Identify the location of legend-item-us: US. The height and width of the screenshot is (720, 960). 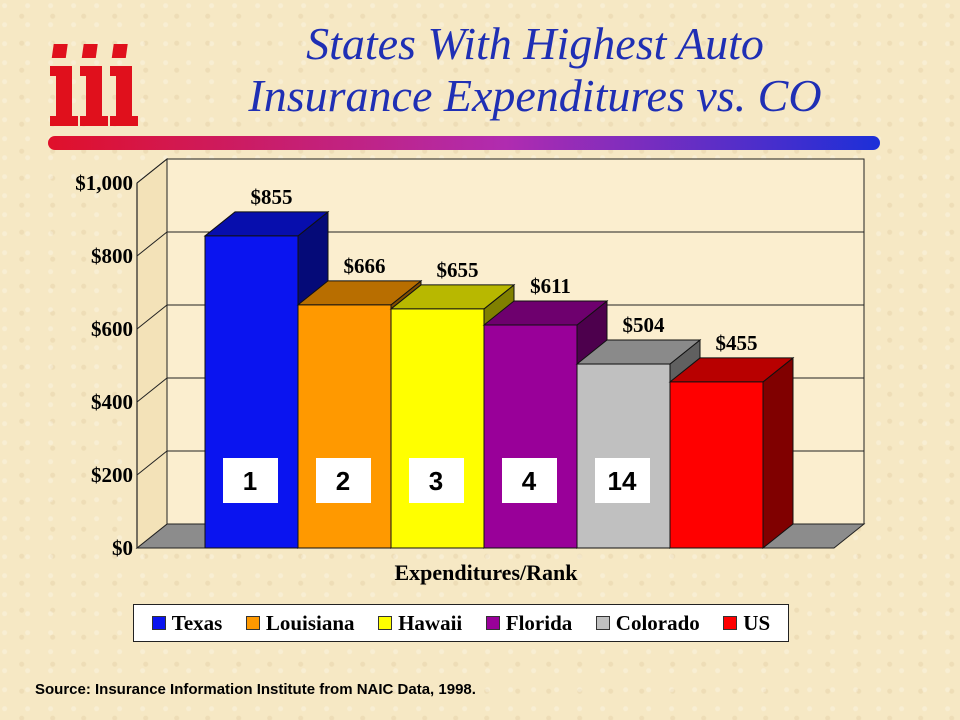
(746, 623).